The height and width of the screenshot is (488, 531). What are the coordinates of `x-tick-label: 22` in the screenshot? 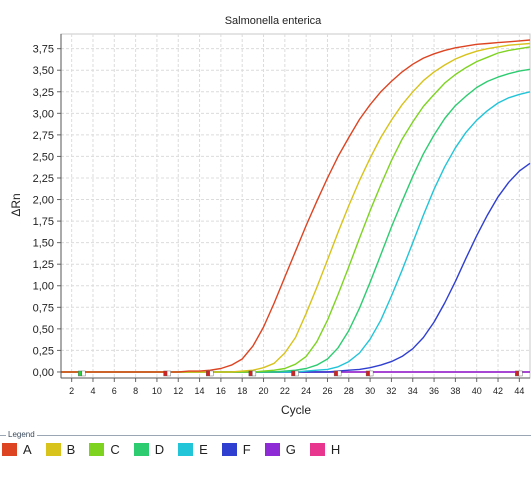 It's located at (285, 391).